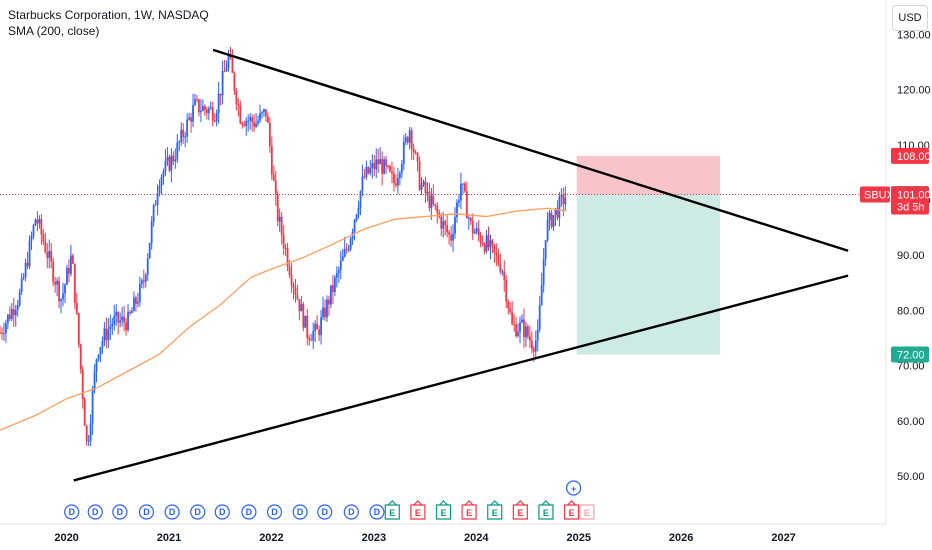  I want to click on x-tick-label: 2027, so click(783, 538).